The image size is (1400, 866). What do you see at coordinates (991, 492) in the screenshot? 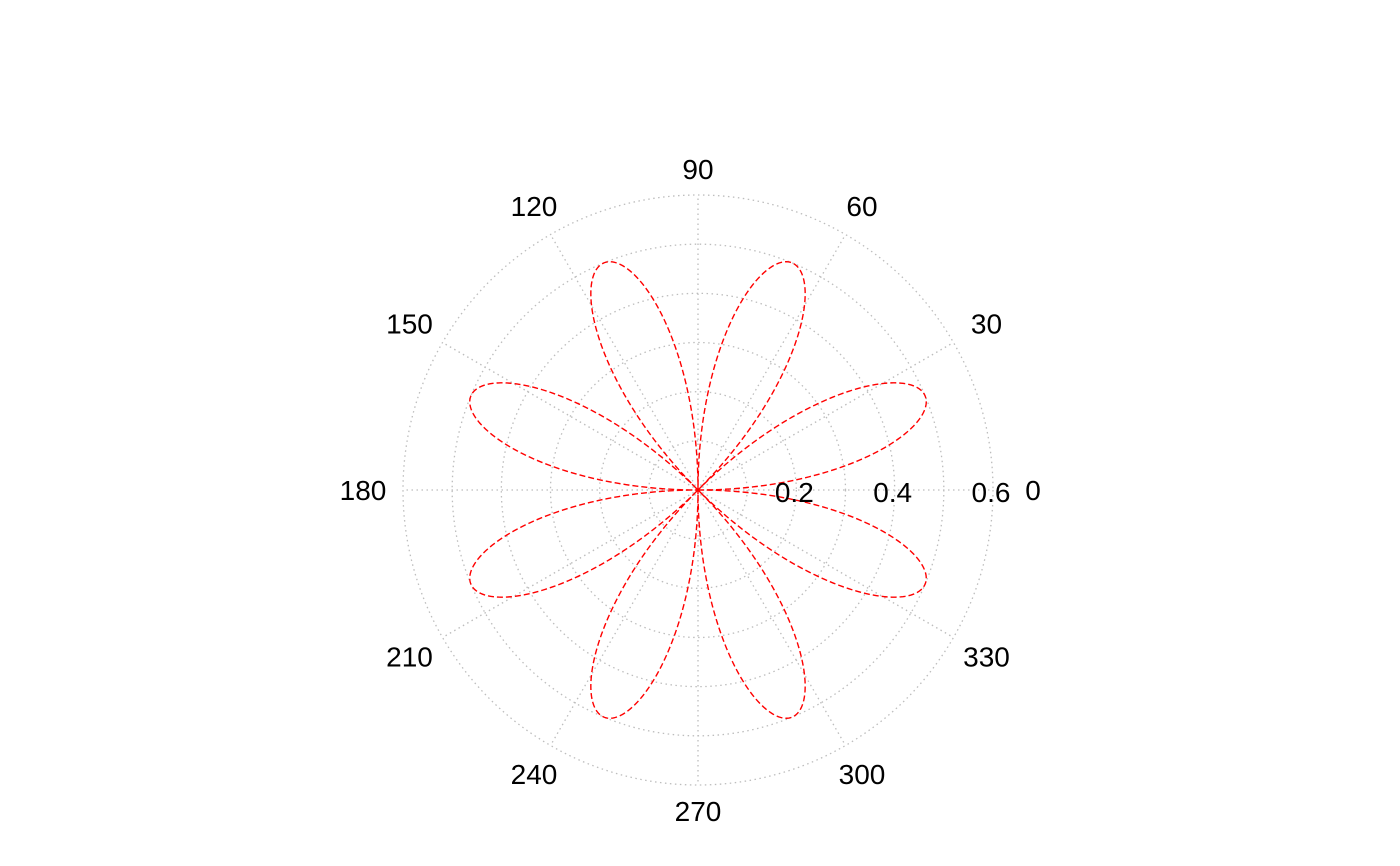
I see `r-tick-label: 0.6` at bounding box center [991, 492].